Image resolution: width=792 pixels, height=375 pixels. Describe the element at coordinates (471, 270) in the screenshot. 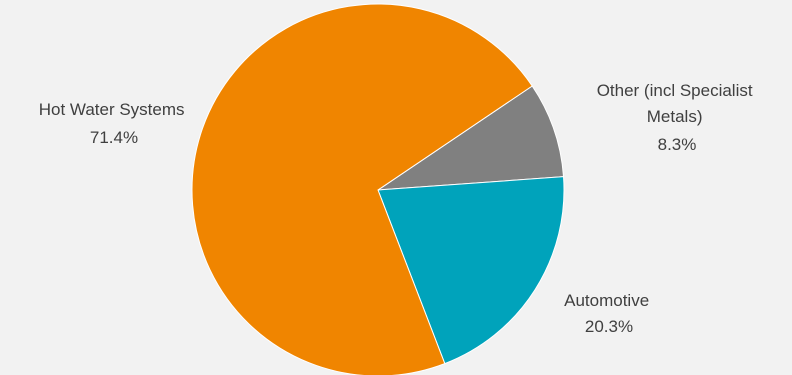

I see `pie-slice-automotive` at that location.